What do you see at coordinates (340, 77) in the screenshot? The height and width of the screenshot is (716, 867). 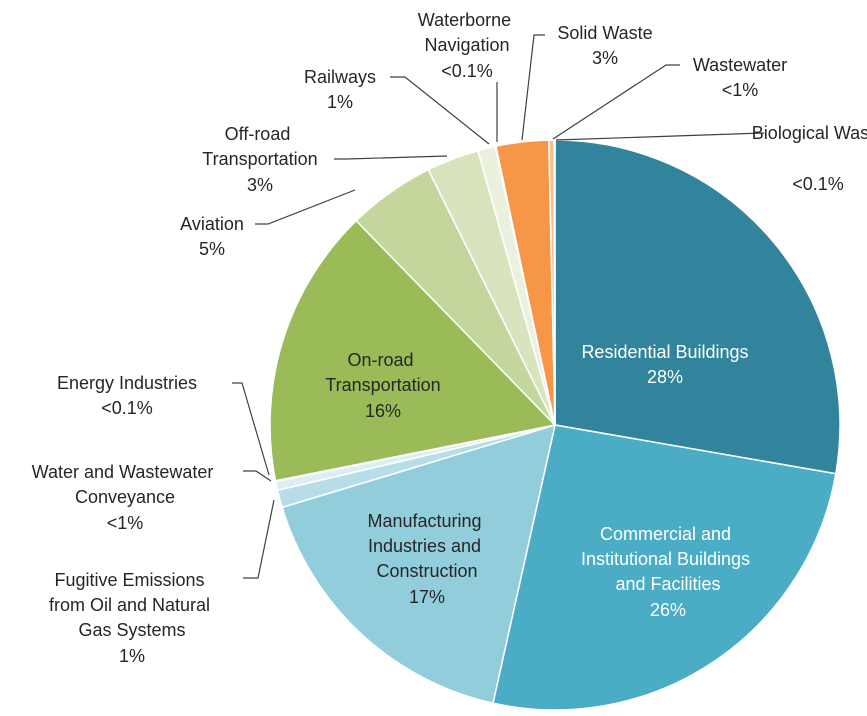 I see `slice-label: Railways` at bounding box center [340, 77].